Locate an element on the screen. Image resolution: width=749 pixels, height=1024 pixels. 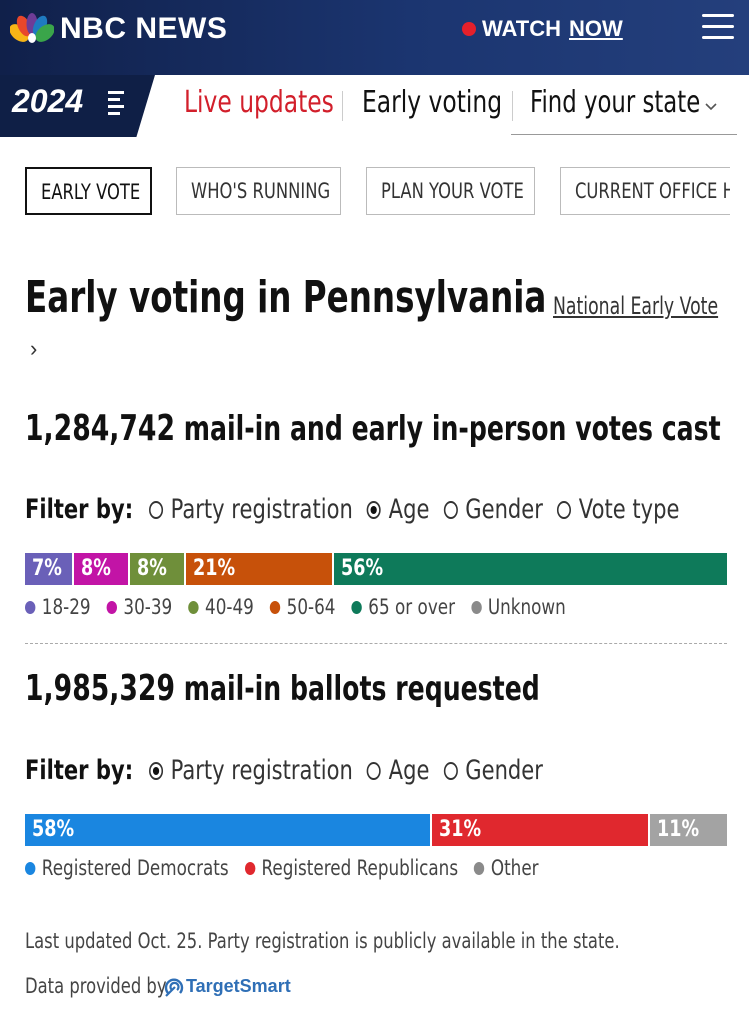
age-breakdown-bar: 7% 8% 8% 21% 56% is located at coordinates (376, 569).